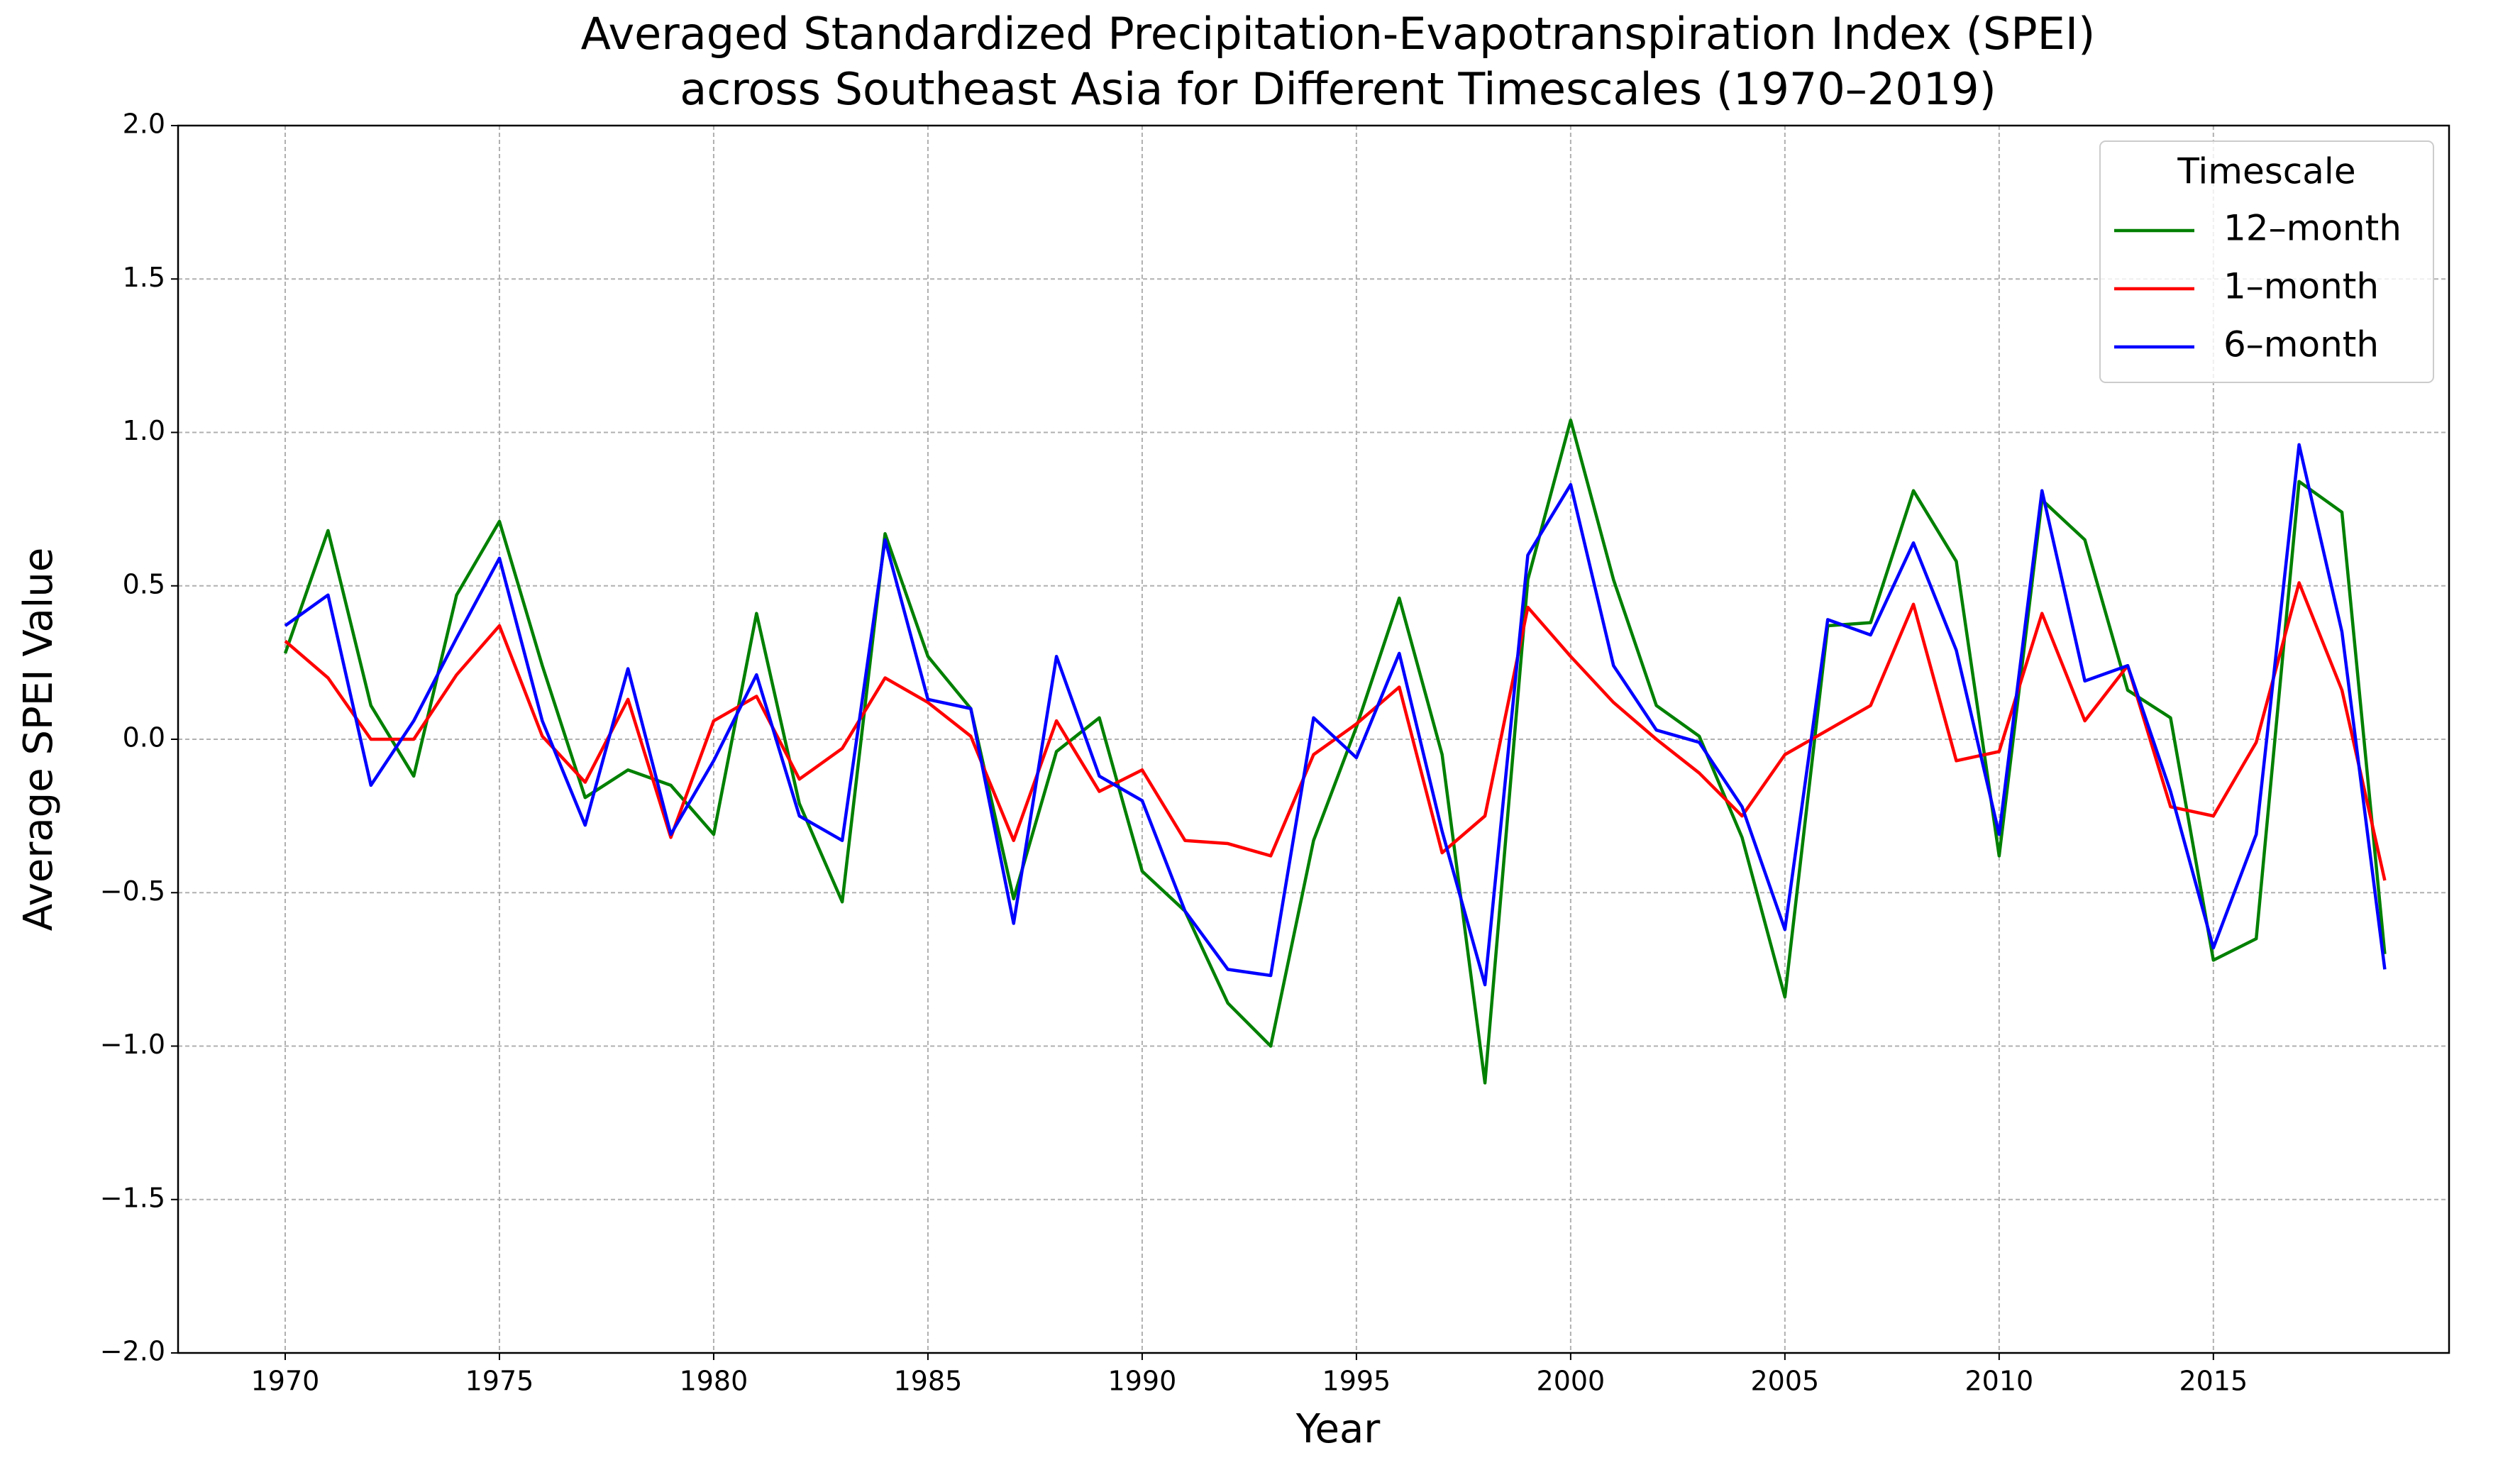 This screenshot has height=1470, width=2520. Describe the element at coordinates (1142, 1381) in the screenshot. I see `x-tick-label: 1990` at that location.